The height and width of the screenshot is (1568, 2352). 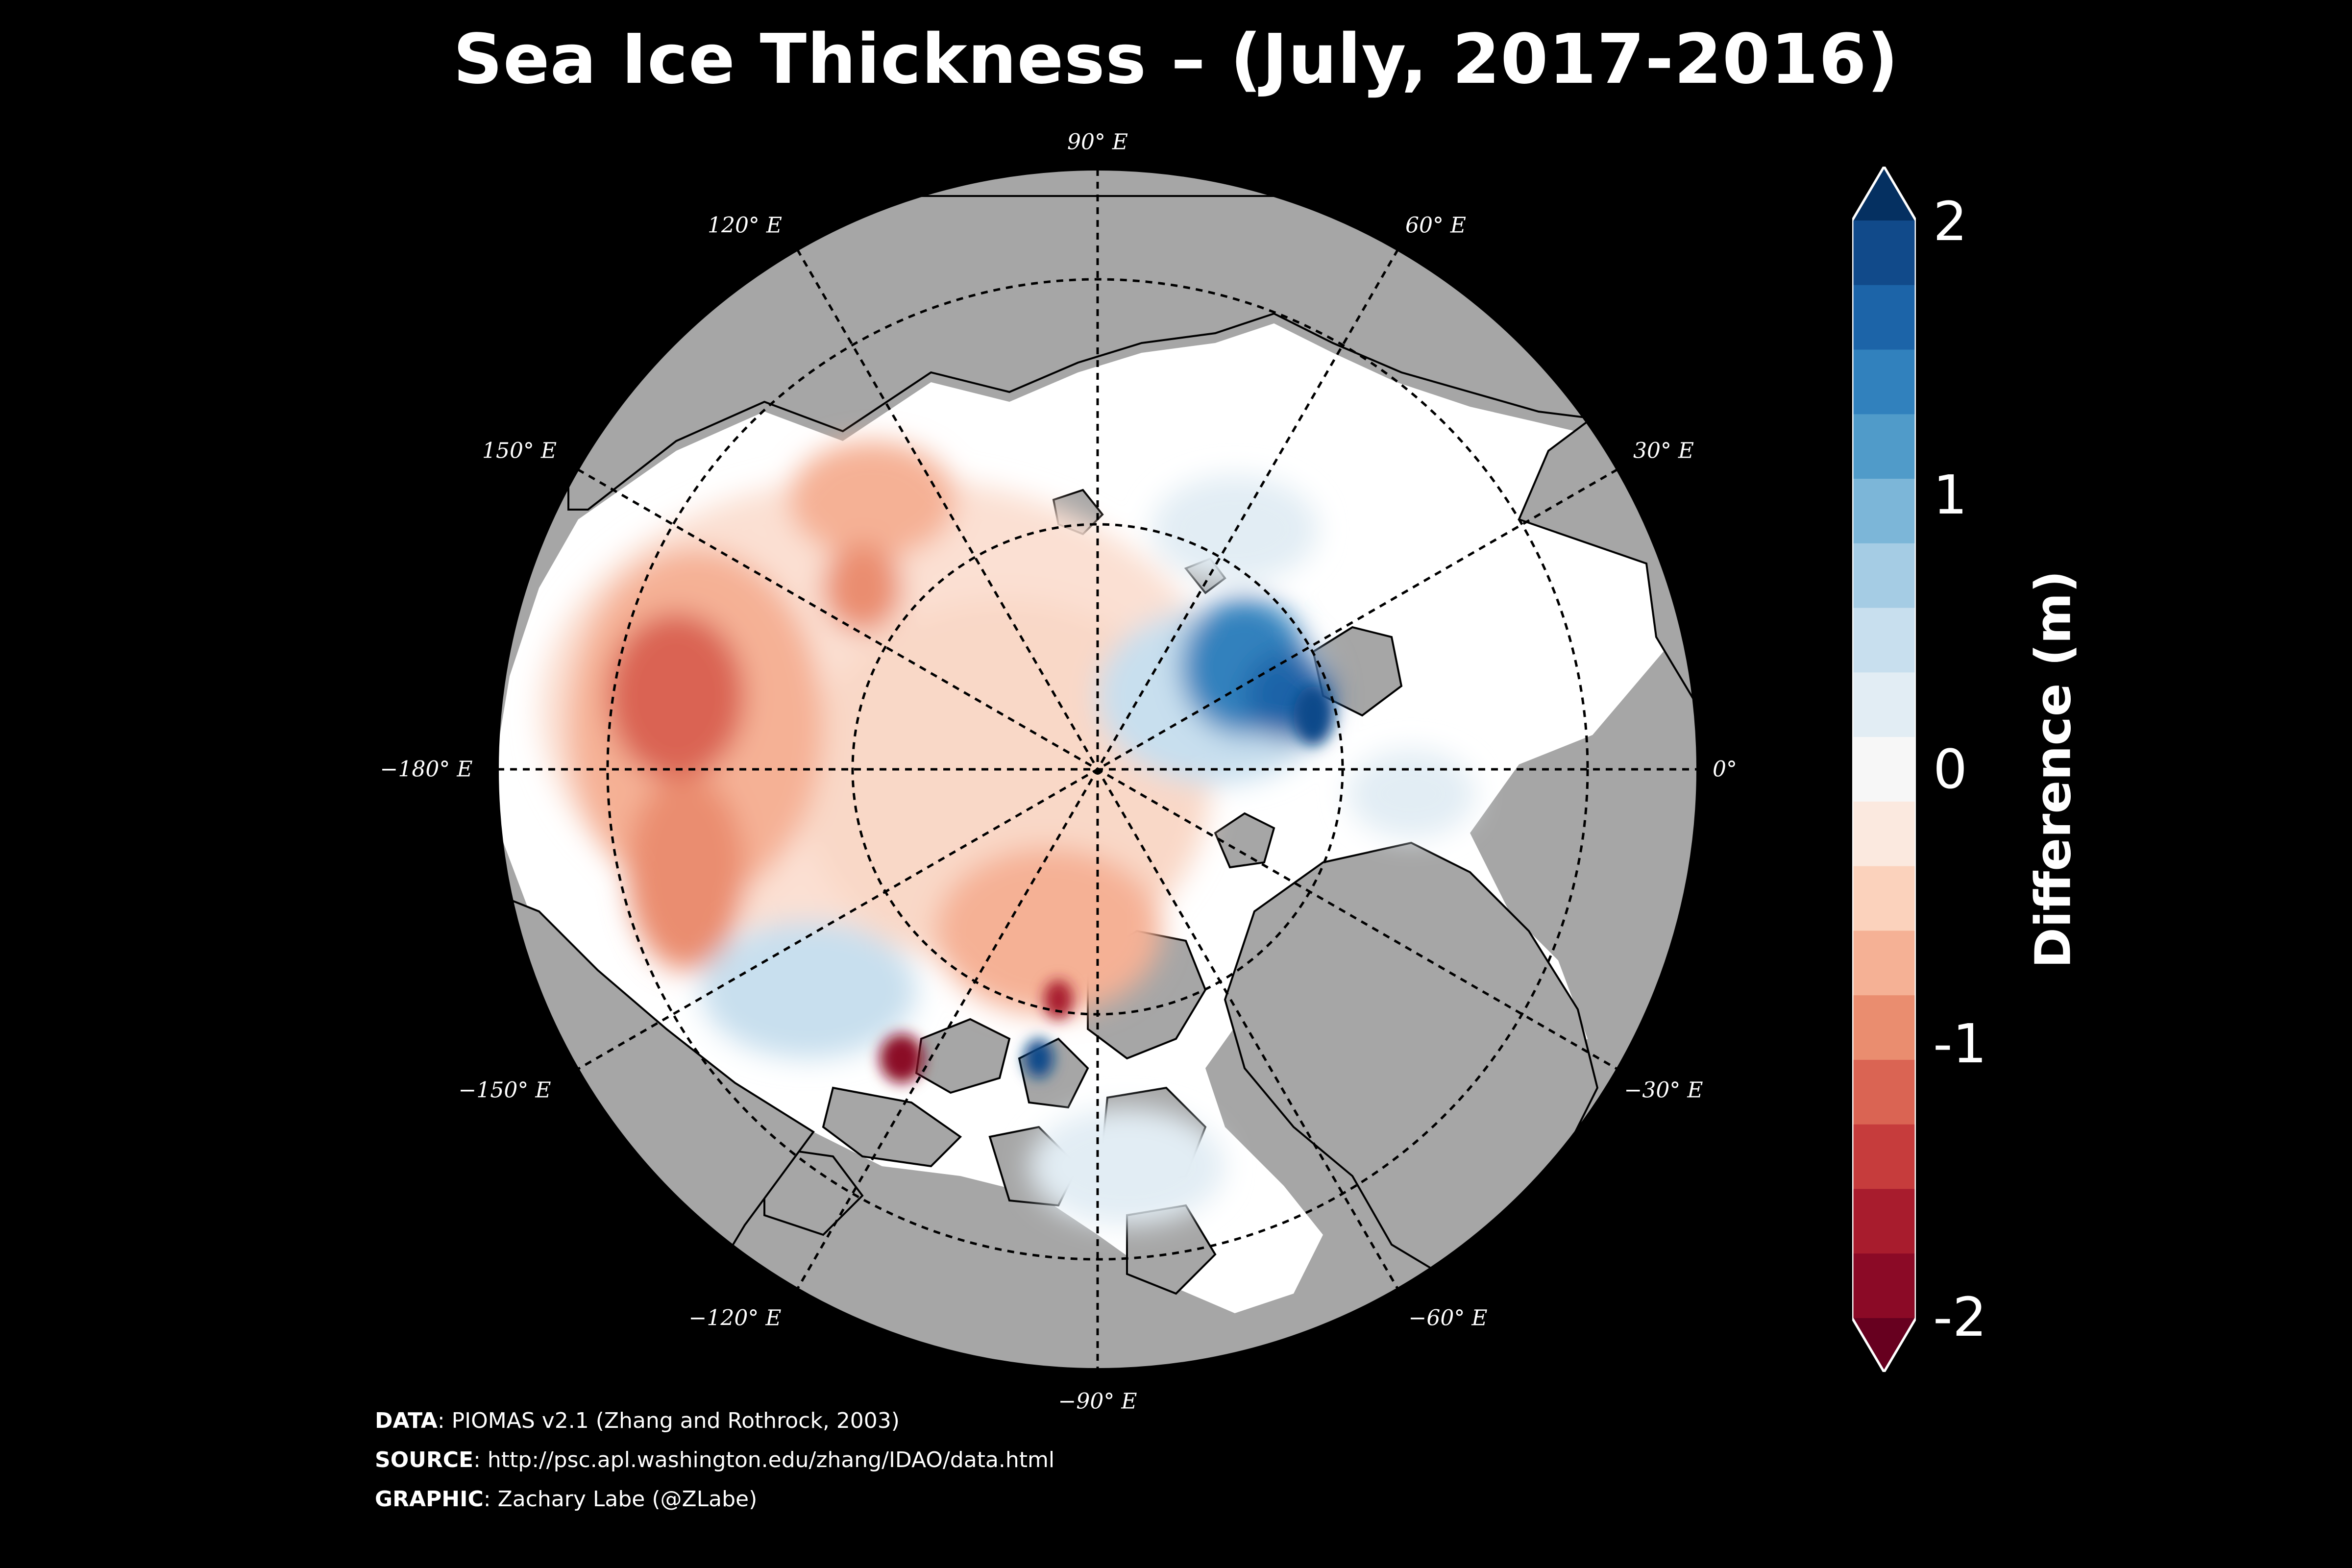 What do you see at coordinates (1097, 142) in the screenshot?
I see `lon-label-90: 90° E` at bounding box center [1097, 142].